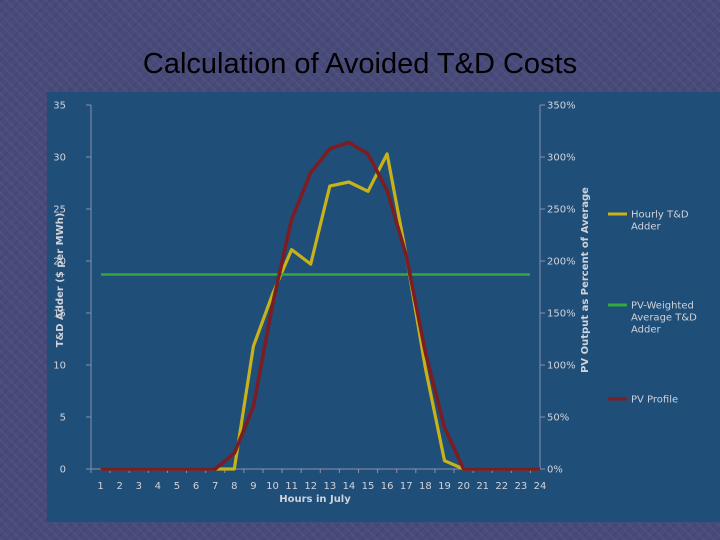 The image size is (720, 540). I want to click on y-tick-label-right: 0%, so click(555, 470).